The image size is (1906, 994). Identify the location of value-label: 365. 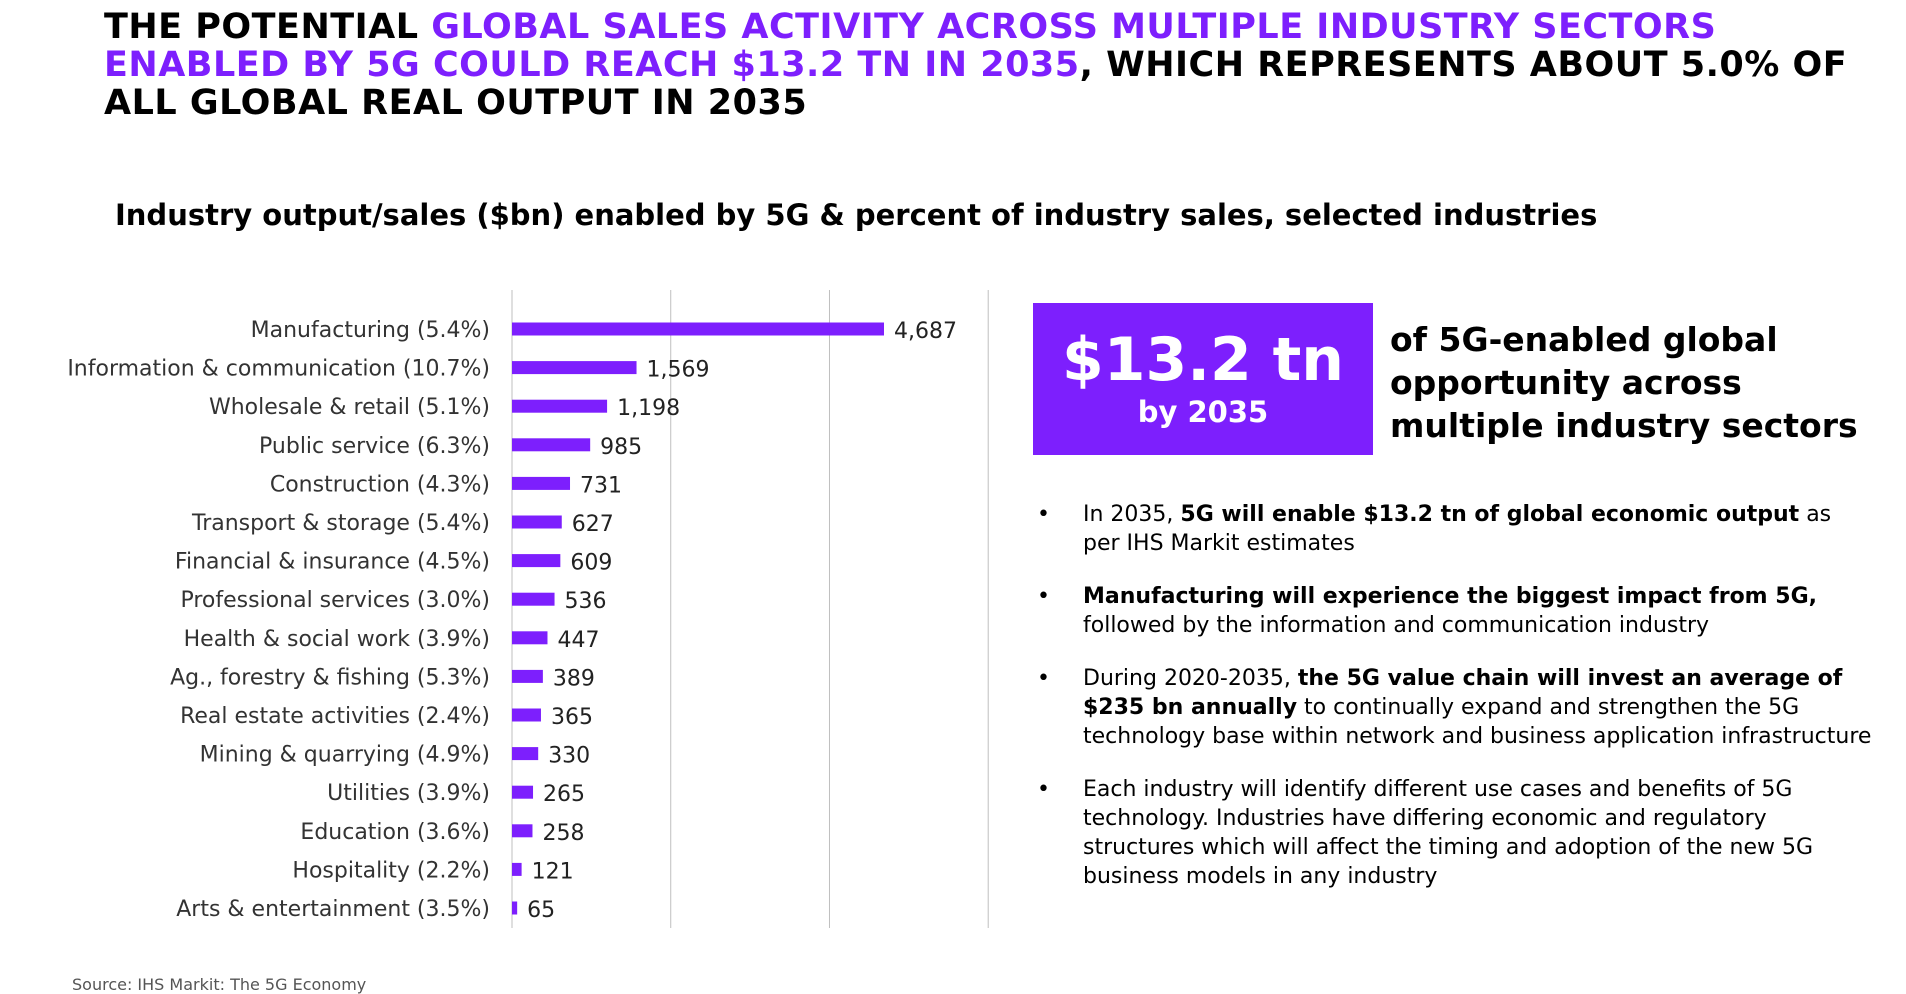
(572, 717).